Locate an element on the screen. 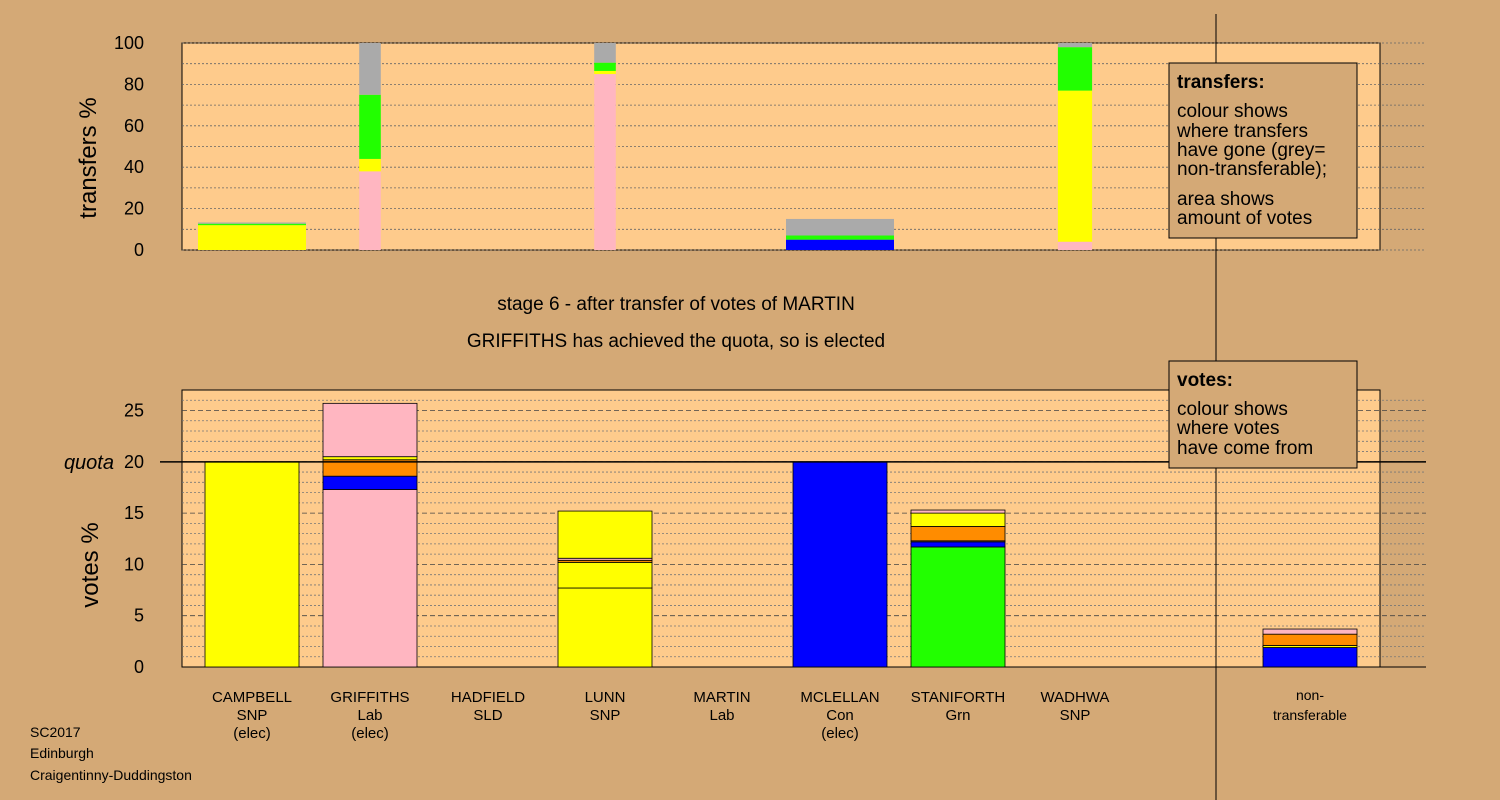  candidate-label: Grn is located at coordinates (957, 715).